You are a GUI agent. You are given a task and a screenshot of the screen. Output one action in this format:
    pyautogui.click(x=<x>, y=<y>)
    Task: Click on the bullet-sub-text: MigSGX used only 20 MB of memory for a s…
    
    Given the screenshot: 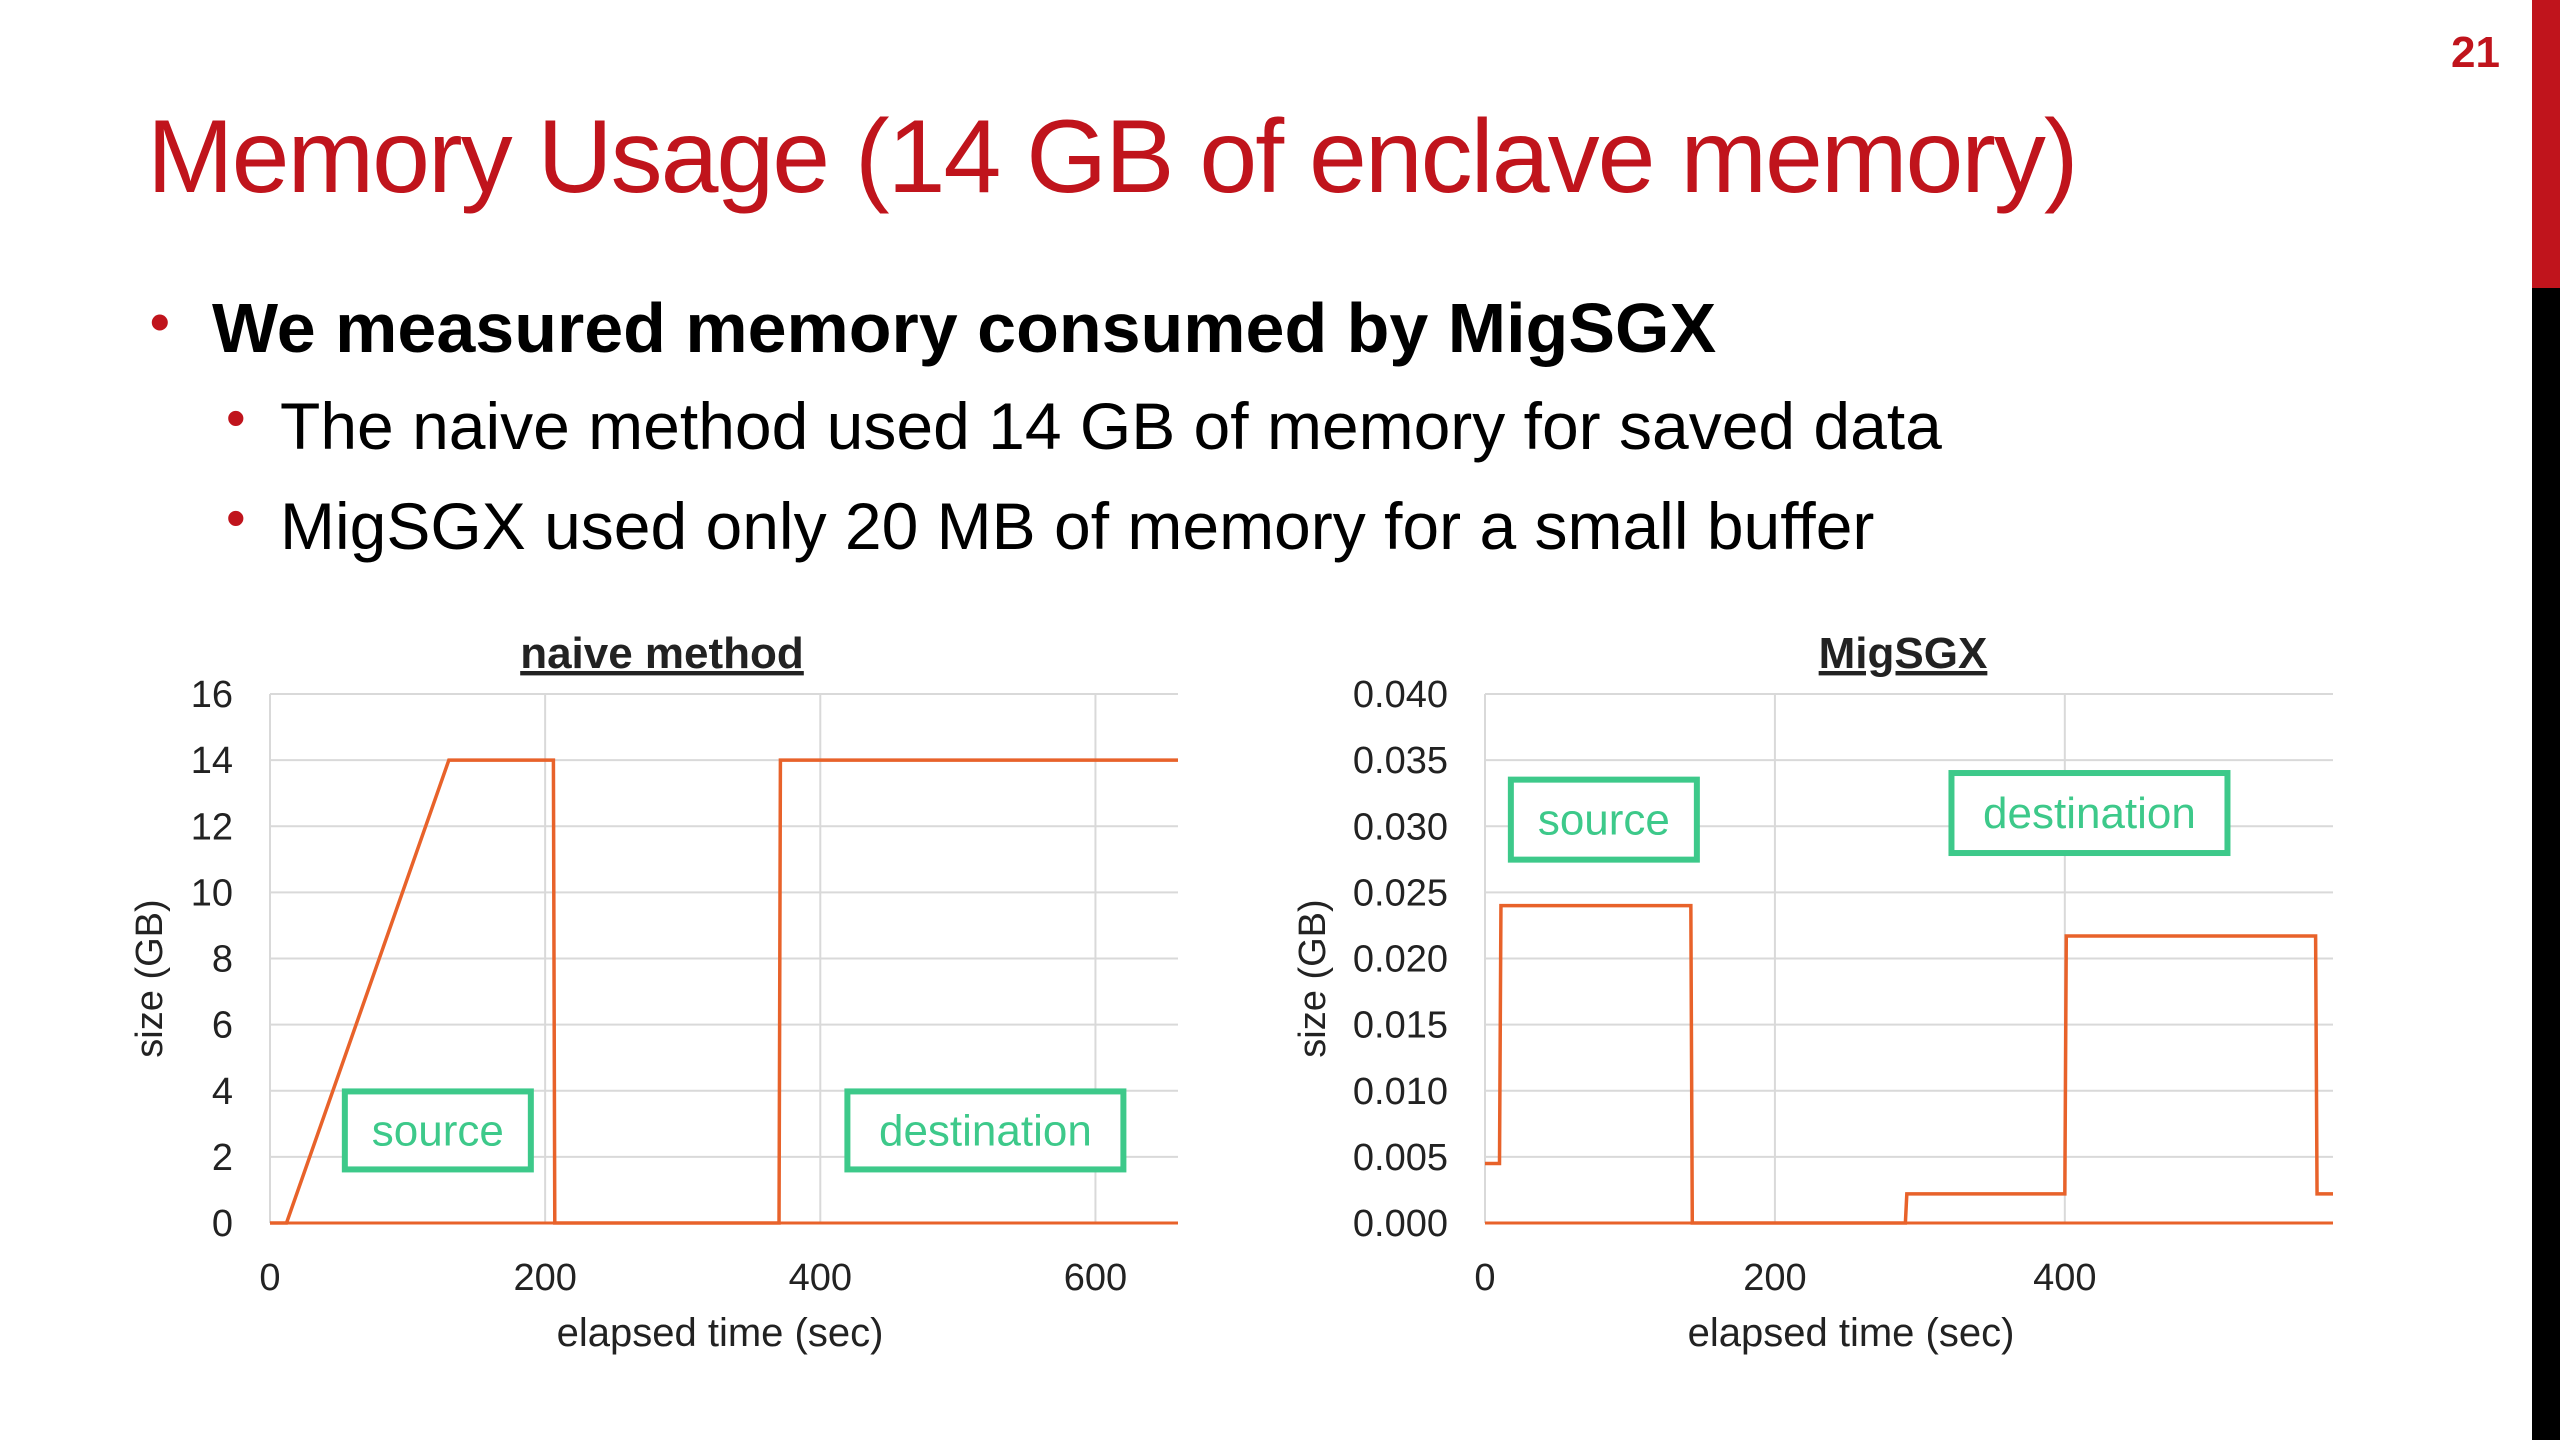 What is the action you would take?
    pyautogui.click(x=1077, y=526)
    